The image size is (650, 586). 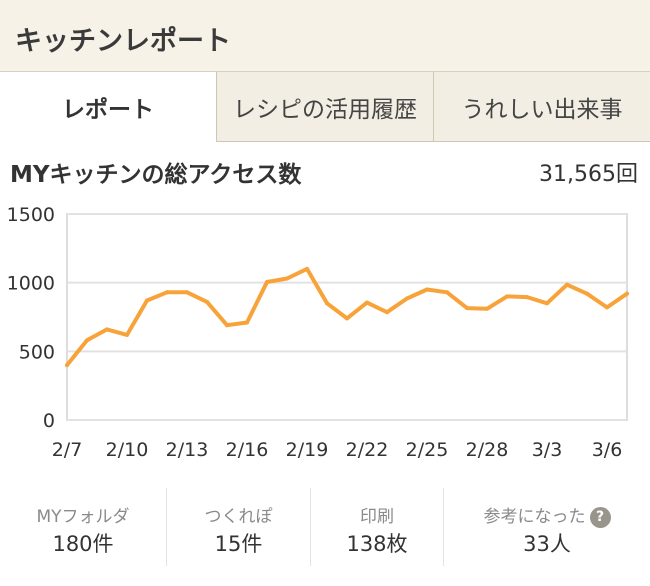 What do you see at coordinates (247, 450) in the screenshot?
I see `x-tick-label: 2/16` at bounding box center [247, 450].